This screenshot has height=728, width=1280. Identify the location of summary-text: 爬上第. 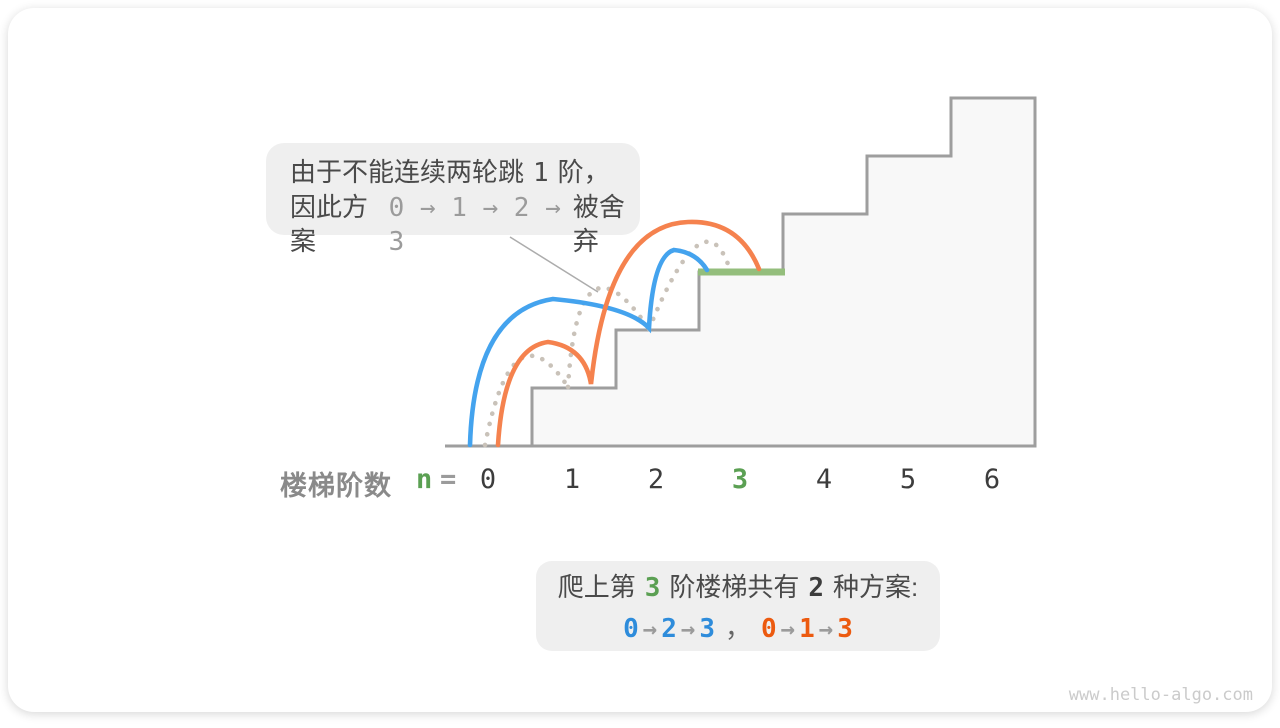
(596, 587).